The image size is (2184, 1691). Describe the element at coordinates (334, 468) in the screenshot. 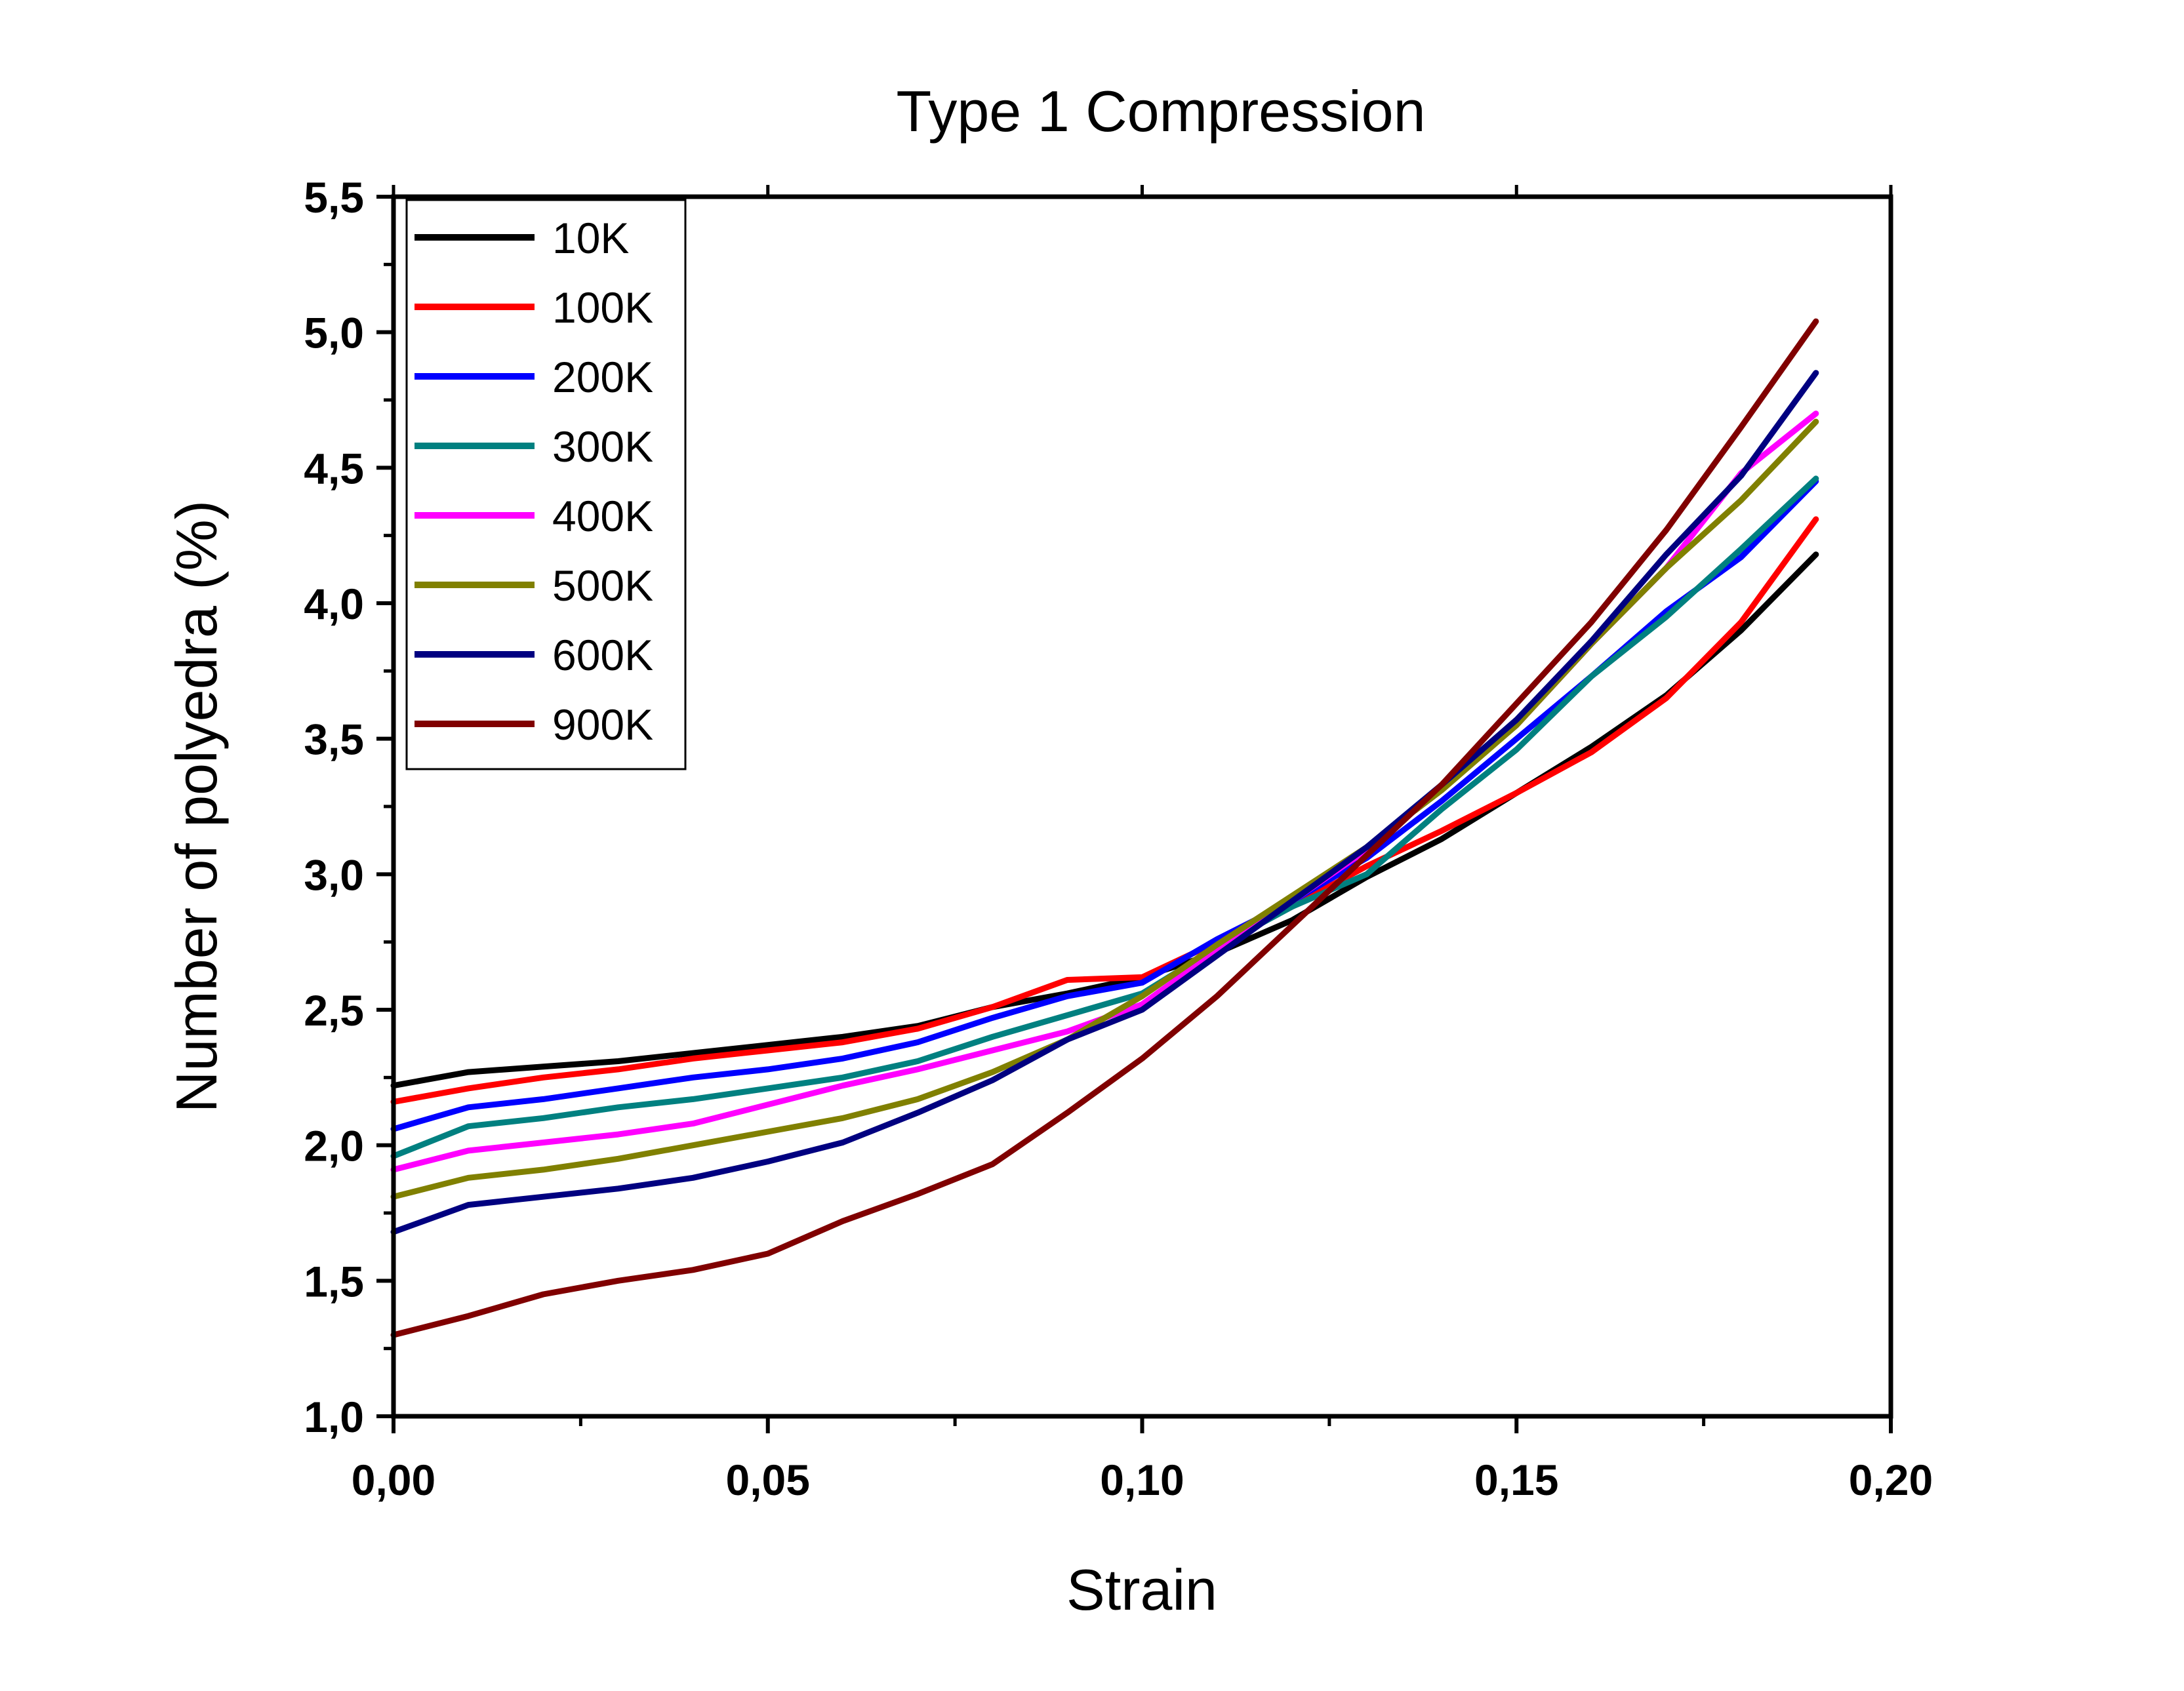

I see `y-tick-label: 4,5` at that location.